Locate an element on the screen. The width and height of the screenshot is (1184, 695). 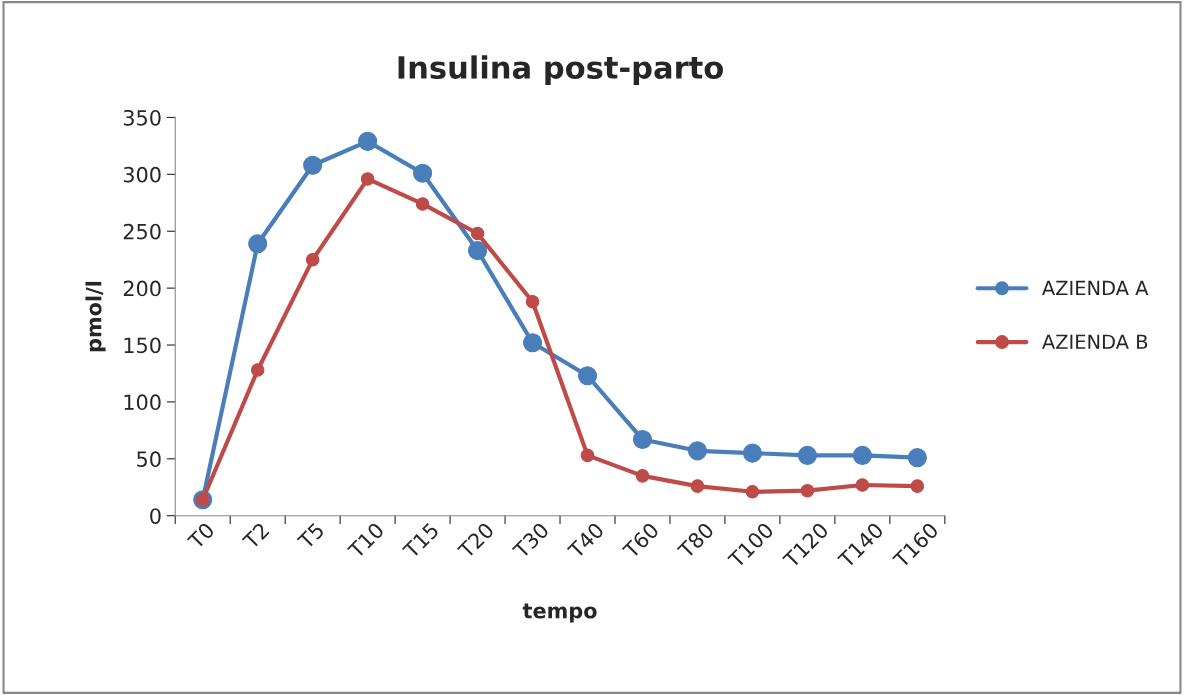
y-tick-label: 100 is located at coordinates (142, 402).